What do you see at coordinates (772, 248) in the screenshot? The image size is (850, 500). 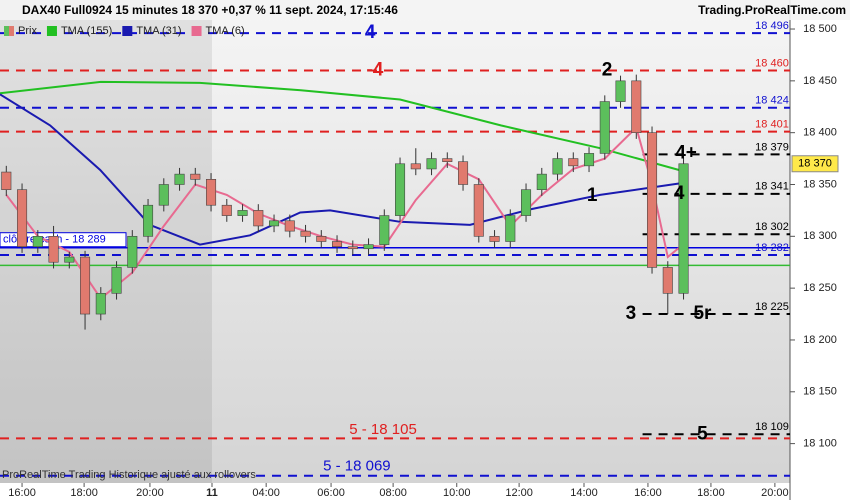 I see `level-label: 18 282` at bounding box center [772, 248].